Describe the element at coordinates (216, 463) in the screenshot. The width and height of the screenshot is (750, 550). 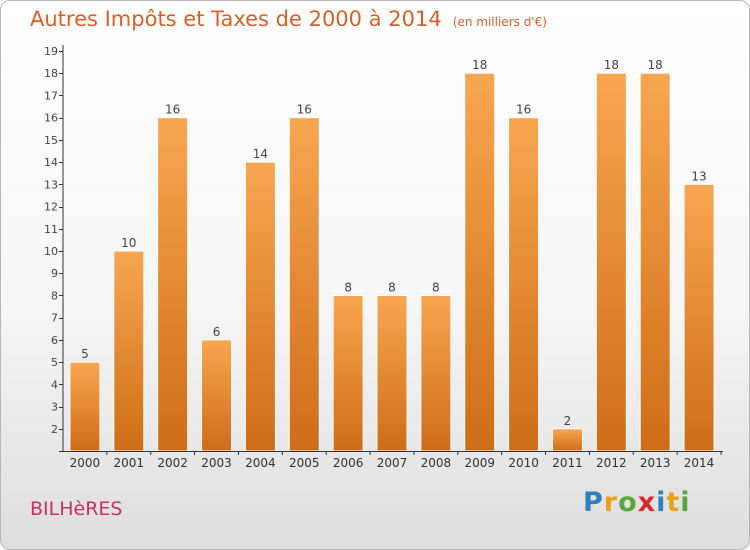
I see `x-tick-label: 2003` at that location.